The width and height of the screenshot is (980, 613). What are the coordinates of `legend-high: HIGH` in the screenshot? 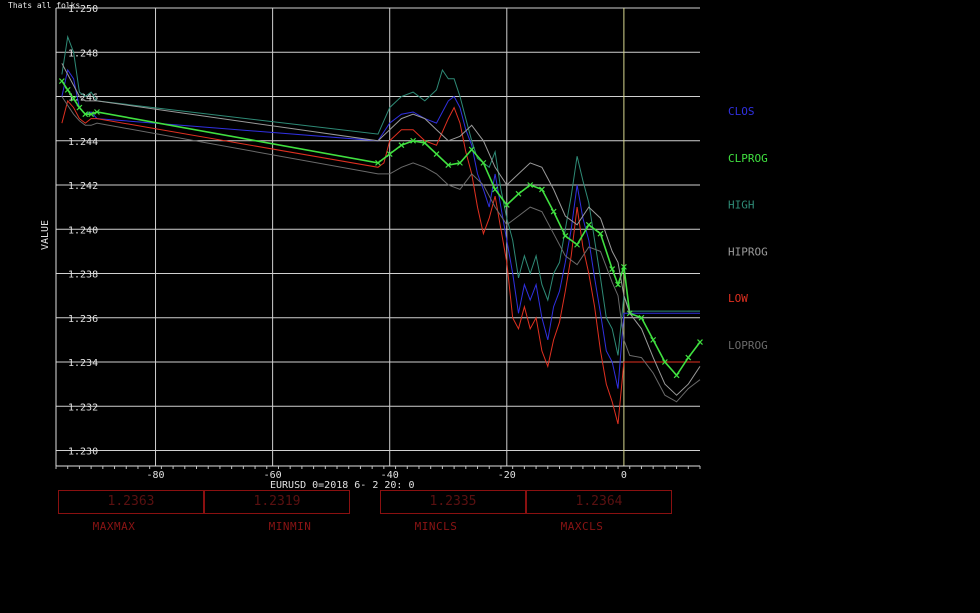 It's located at (741, 205).